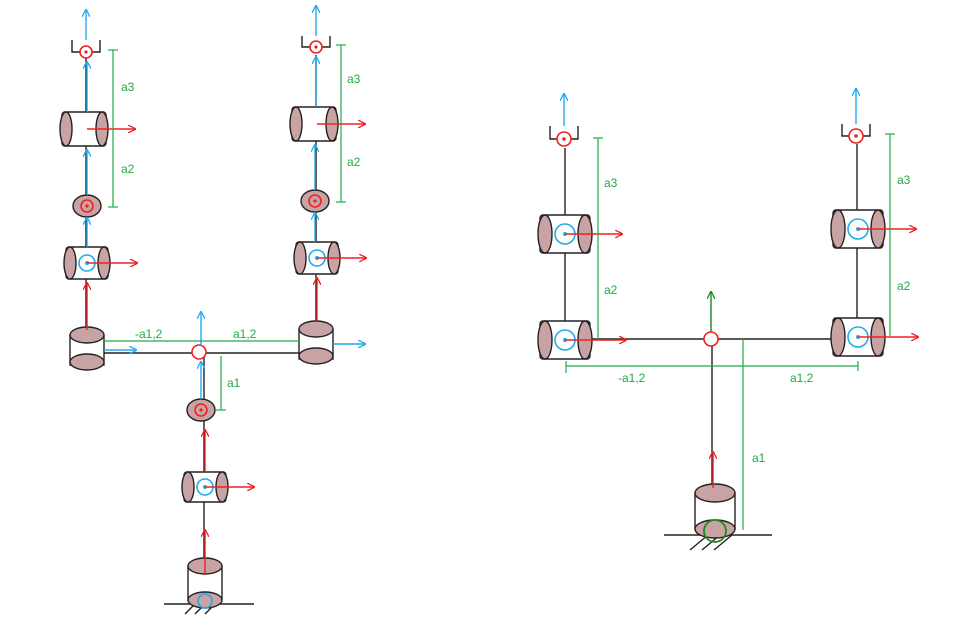 This screenshot has width=964, height=629. I want to click on right-diag-right-gripper, so click(856, 134).